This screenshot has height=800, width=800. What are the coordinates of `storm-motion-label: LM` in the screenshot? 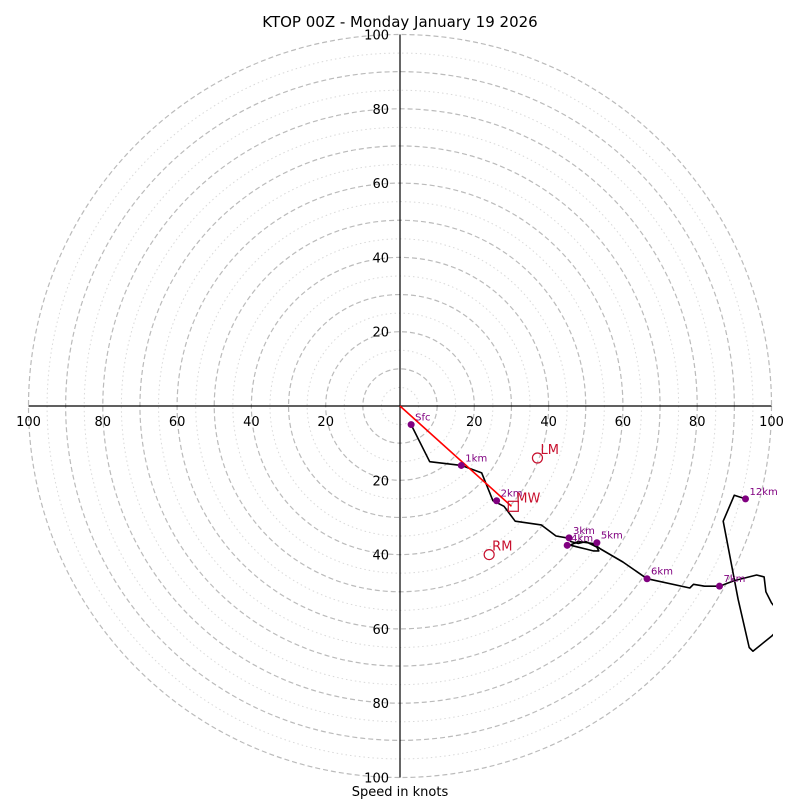 It's located at (549, 450).